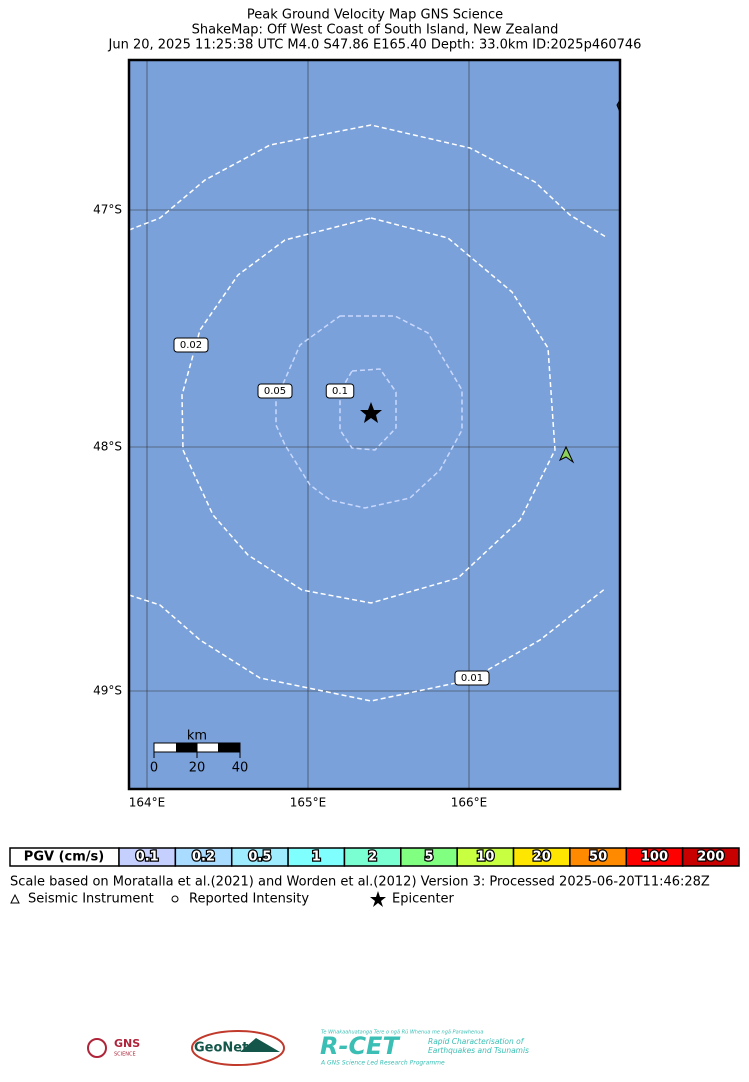 The width and height of the screenshot is (749, 1082). Describe the element at coordinates (469, 803) in the screenshot. I see `lon-label: 166°E` at that location.